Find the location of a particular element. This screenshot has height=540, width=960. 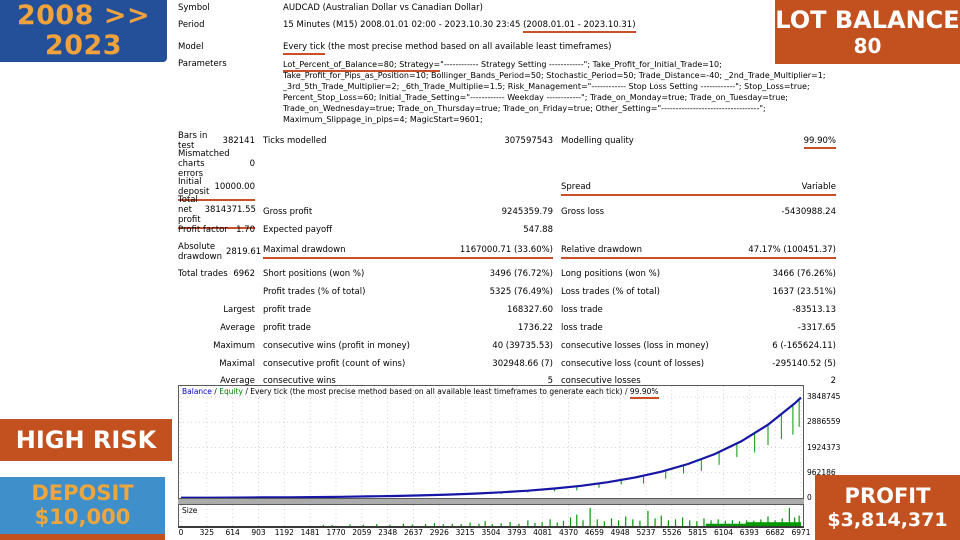

balance-chart is located at coordinates (491, 442).